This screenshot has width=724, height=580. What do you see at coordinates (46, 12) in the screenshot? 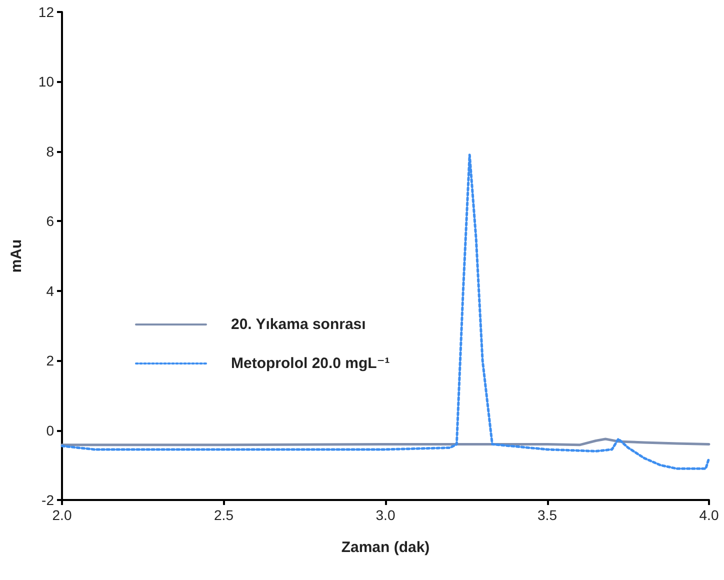
I see `y-tick-label: 12` at bounding box center [46, 12].